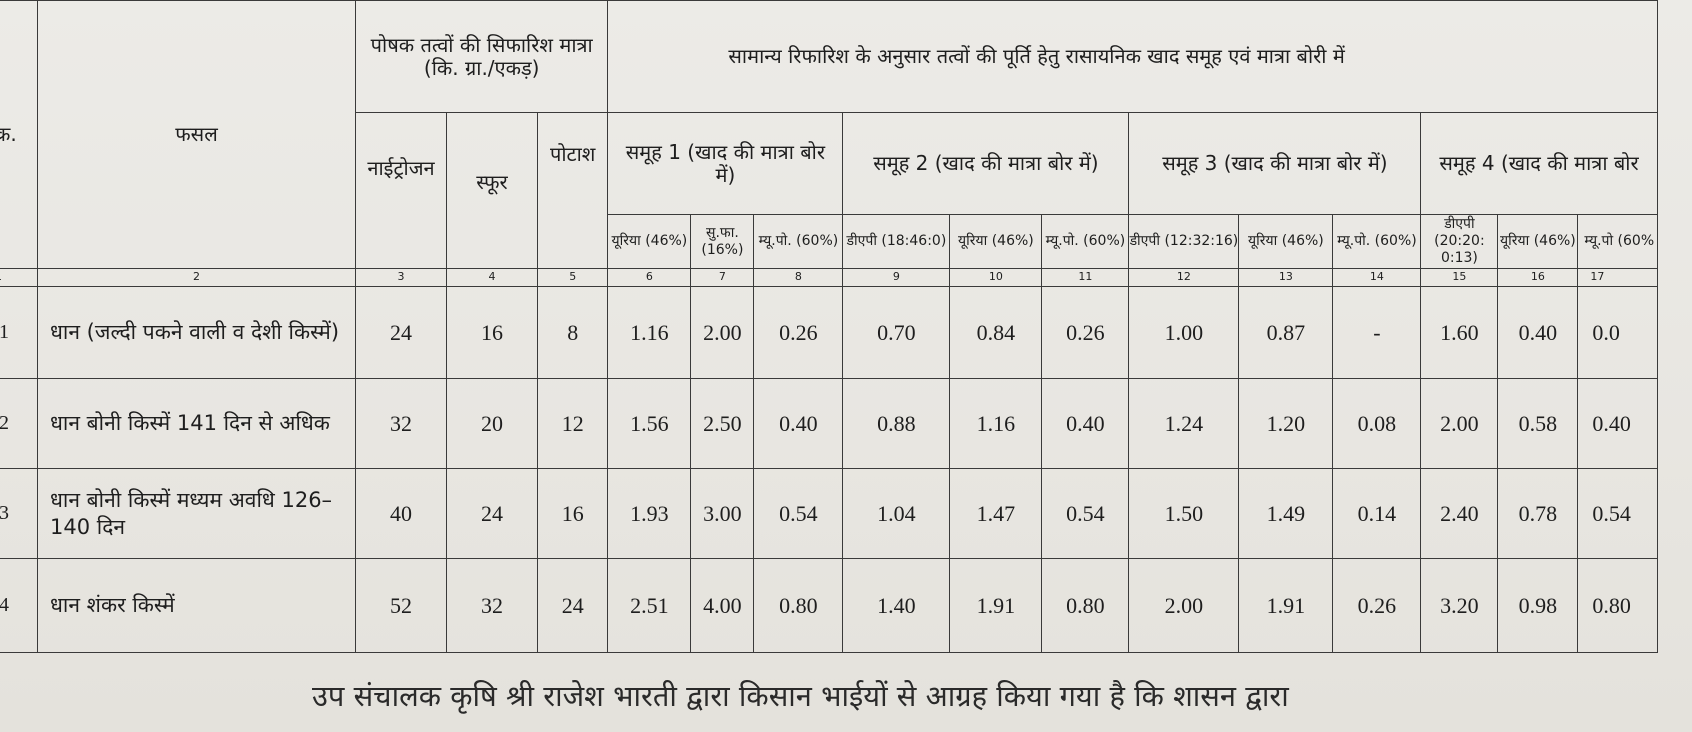 The image size is (1692, 732). What do you see at coordinates (725, 163) in the screenshot?
I see `header-group-1: समूह 1 (खाद की मात्रा बोर में)` at bounding box center [725, 163].